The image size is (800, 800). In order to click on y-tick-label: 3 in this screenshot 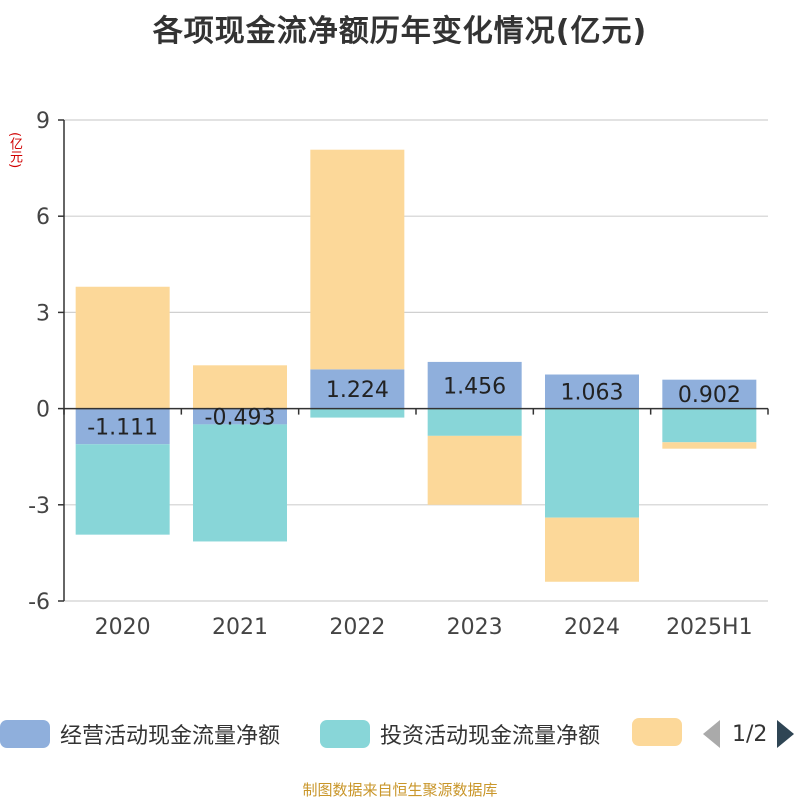, I will do `click(43, 313)`.